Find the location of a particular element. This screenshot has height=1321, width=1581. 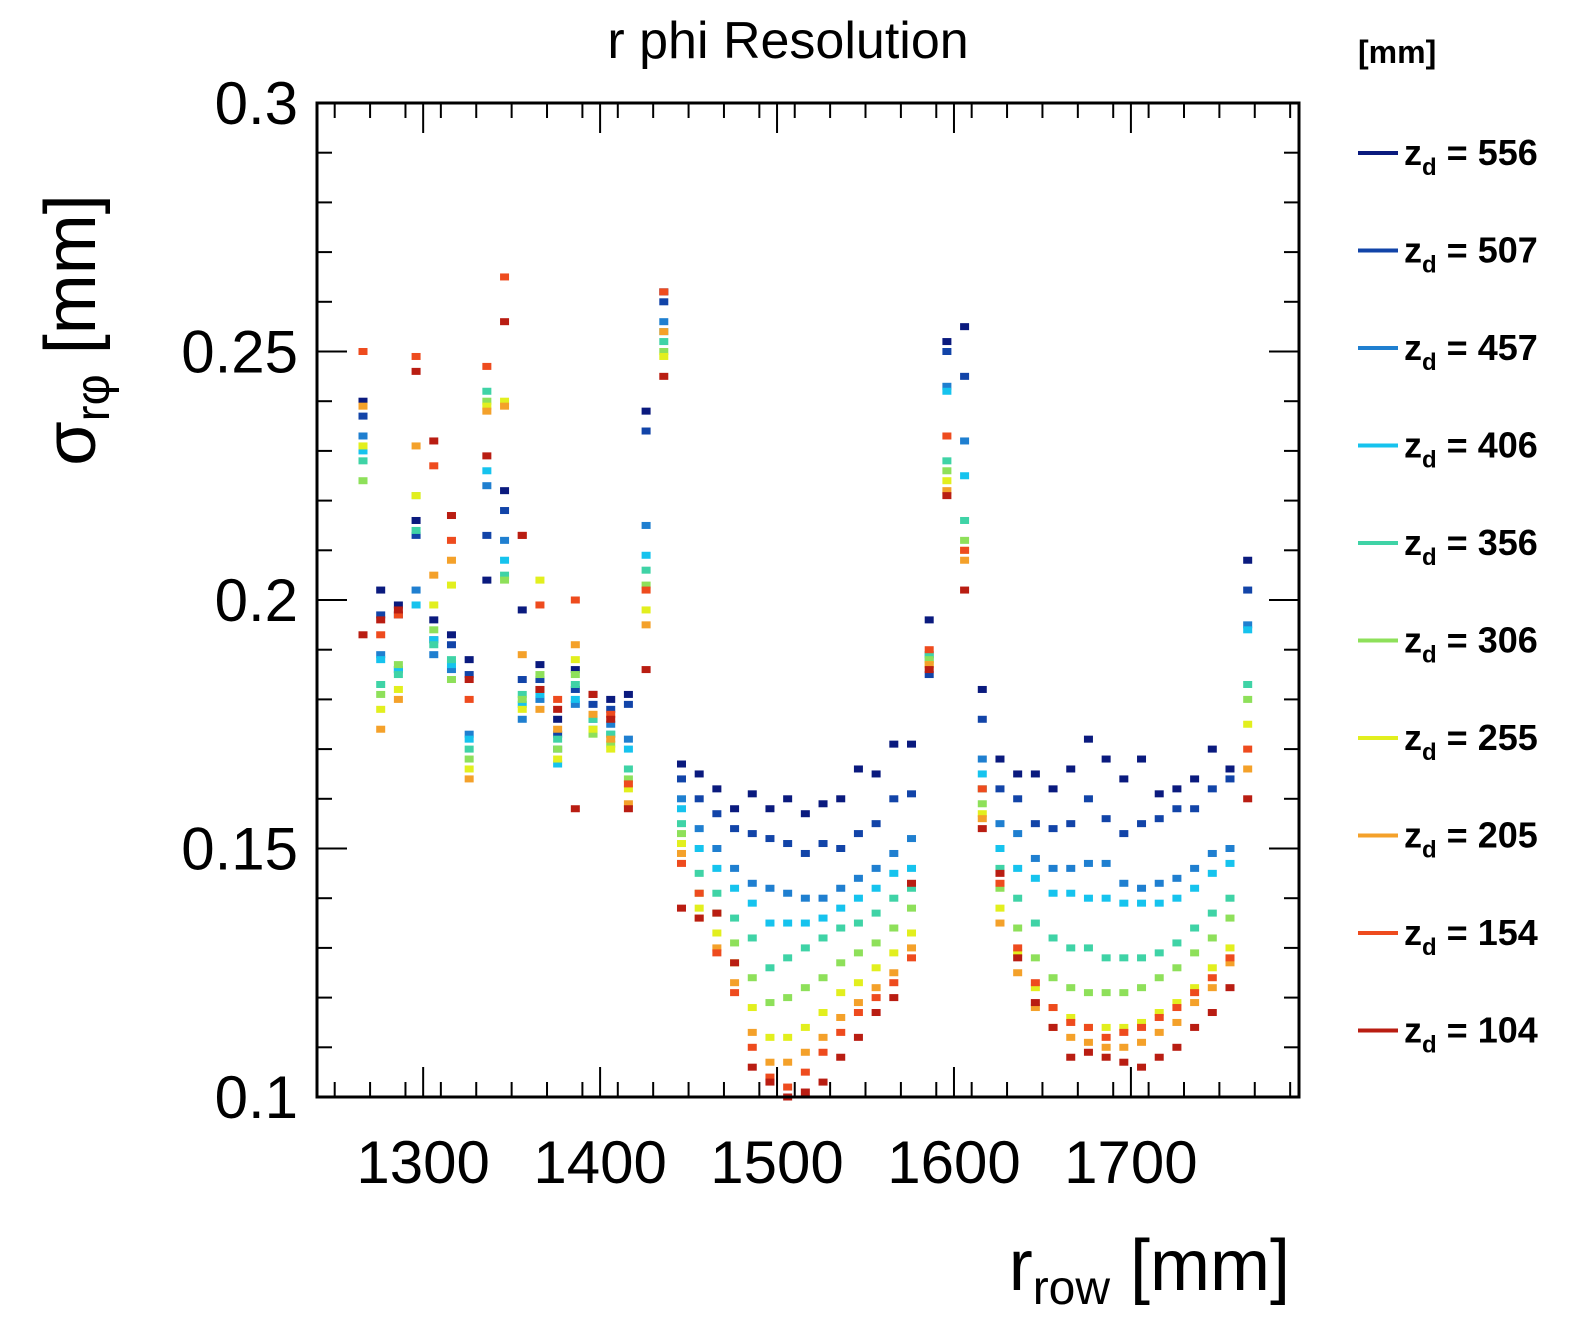

y-tick-label: 0.3 is located at coordinates (256, 103).